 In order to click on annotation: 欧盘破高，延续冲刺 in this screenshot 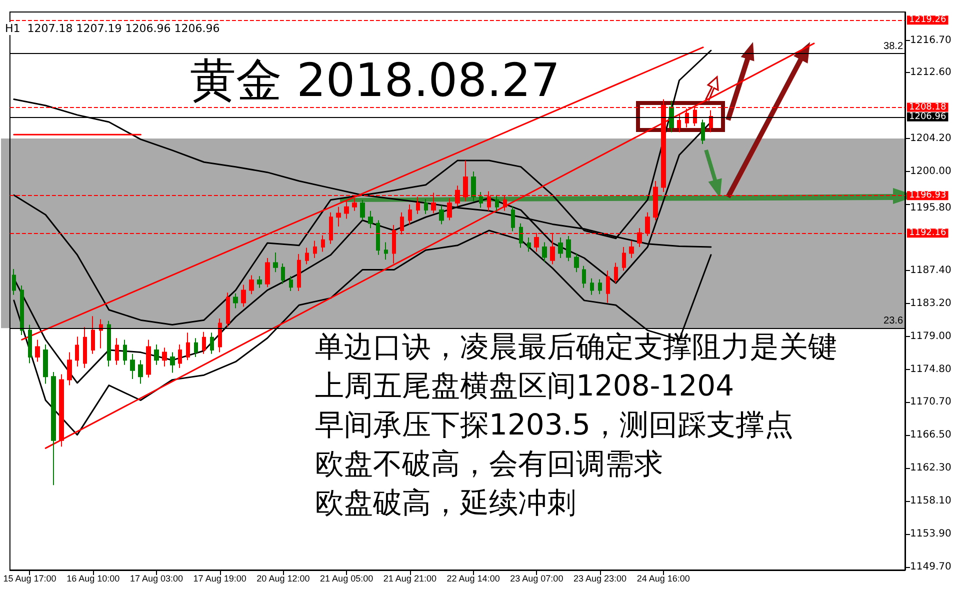, I will do `click(445, 503)`.